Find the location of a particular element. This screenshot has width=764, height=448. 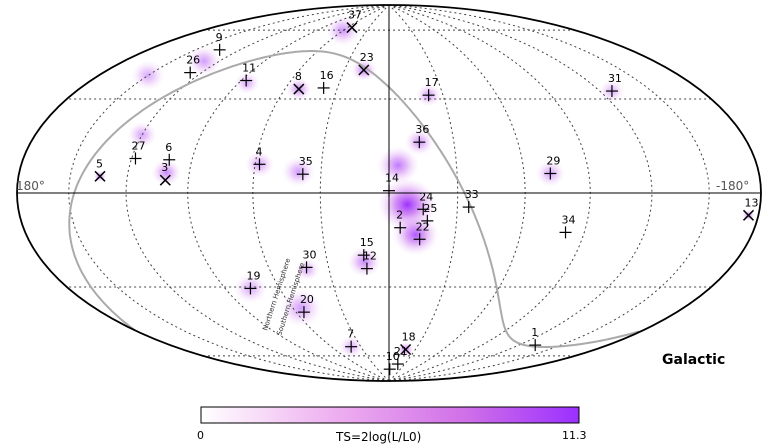

source-label-22: 22 is located at coordinates (423, 226).